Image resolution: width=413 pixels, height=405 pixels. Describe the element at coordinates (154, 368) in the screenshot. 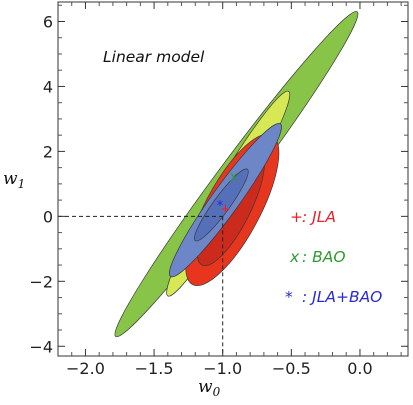

I see `x-tick-label: −1.5` at that location.